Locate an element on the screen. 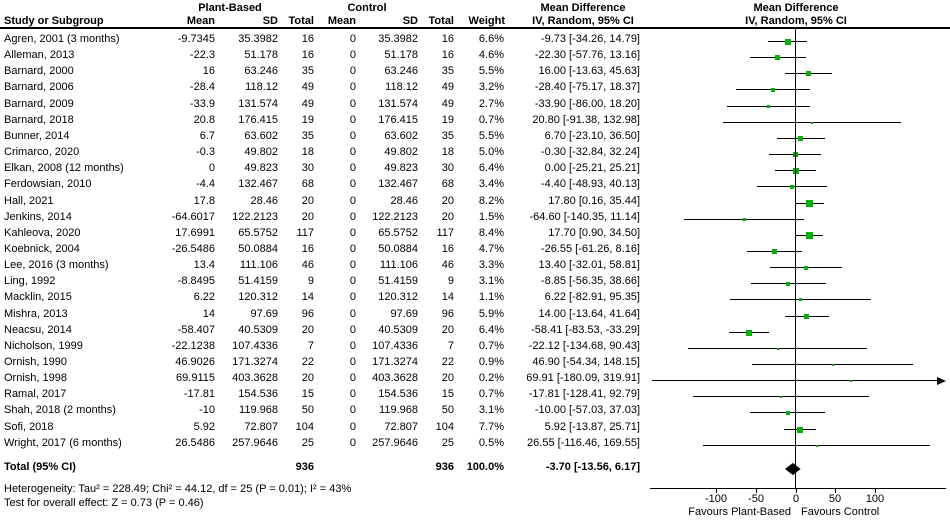 Image resolution: width=950 pixels, height=528 pixels. ci-text: 26.55 [-116.46, 169.55] is located at coordinates (583, 442).